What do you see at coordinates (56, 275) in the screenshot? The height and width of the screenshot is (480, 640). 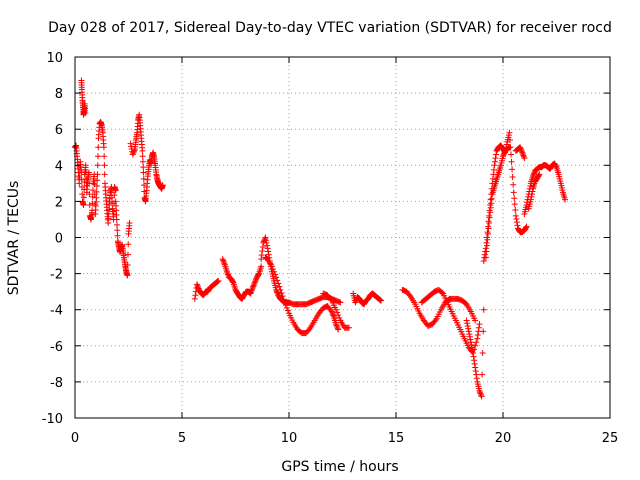 I see `y-tick-label: -2` at bounding box center [56, 275].